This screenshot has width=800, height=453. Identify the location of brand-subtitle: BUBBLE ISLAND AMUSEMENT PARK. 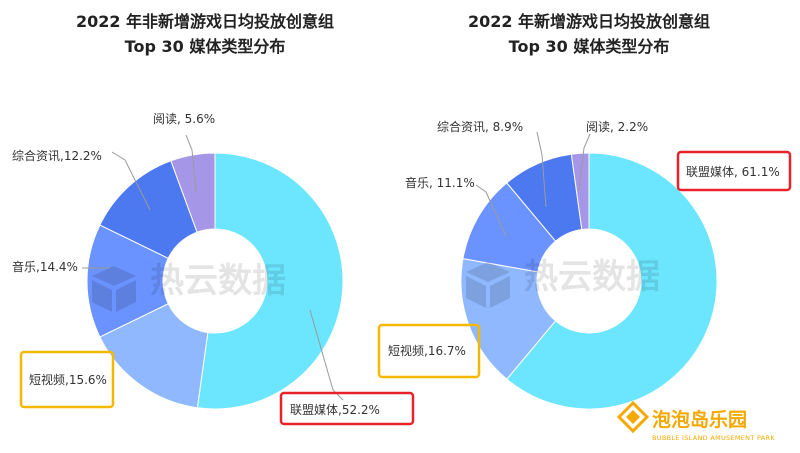
(713, 438).